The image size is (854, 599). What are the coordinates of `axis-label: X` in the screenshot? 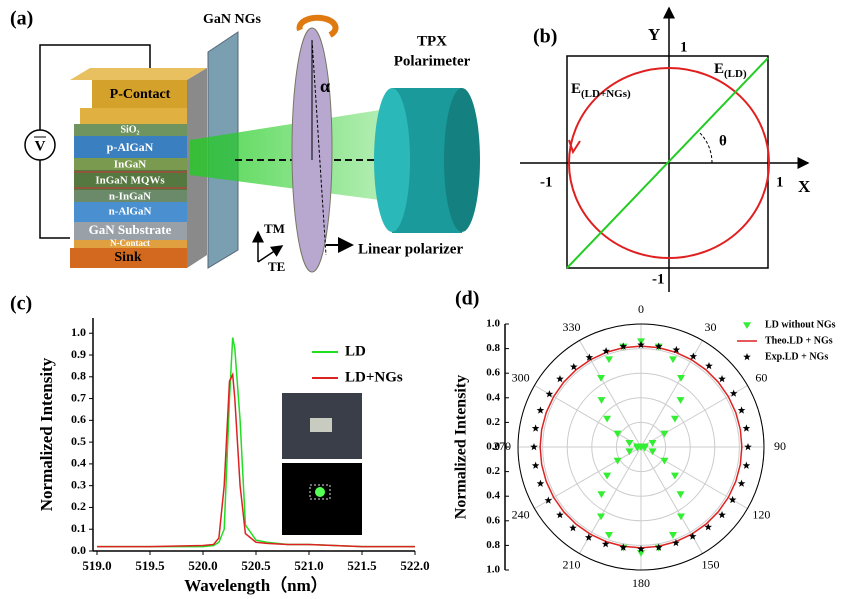 It's located at (804, 186).